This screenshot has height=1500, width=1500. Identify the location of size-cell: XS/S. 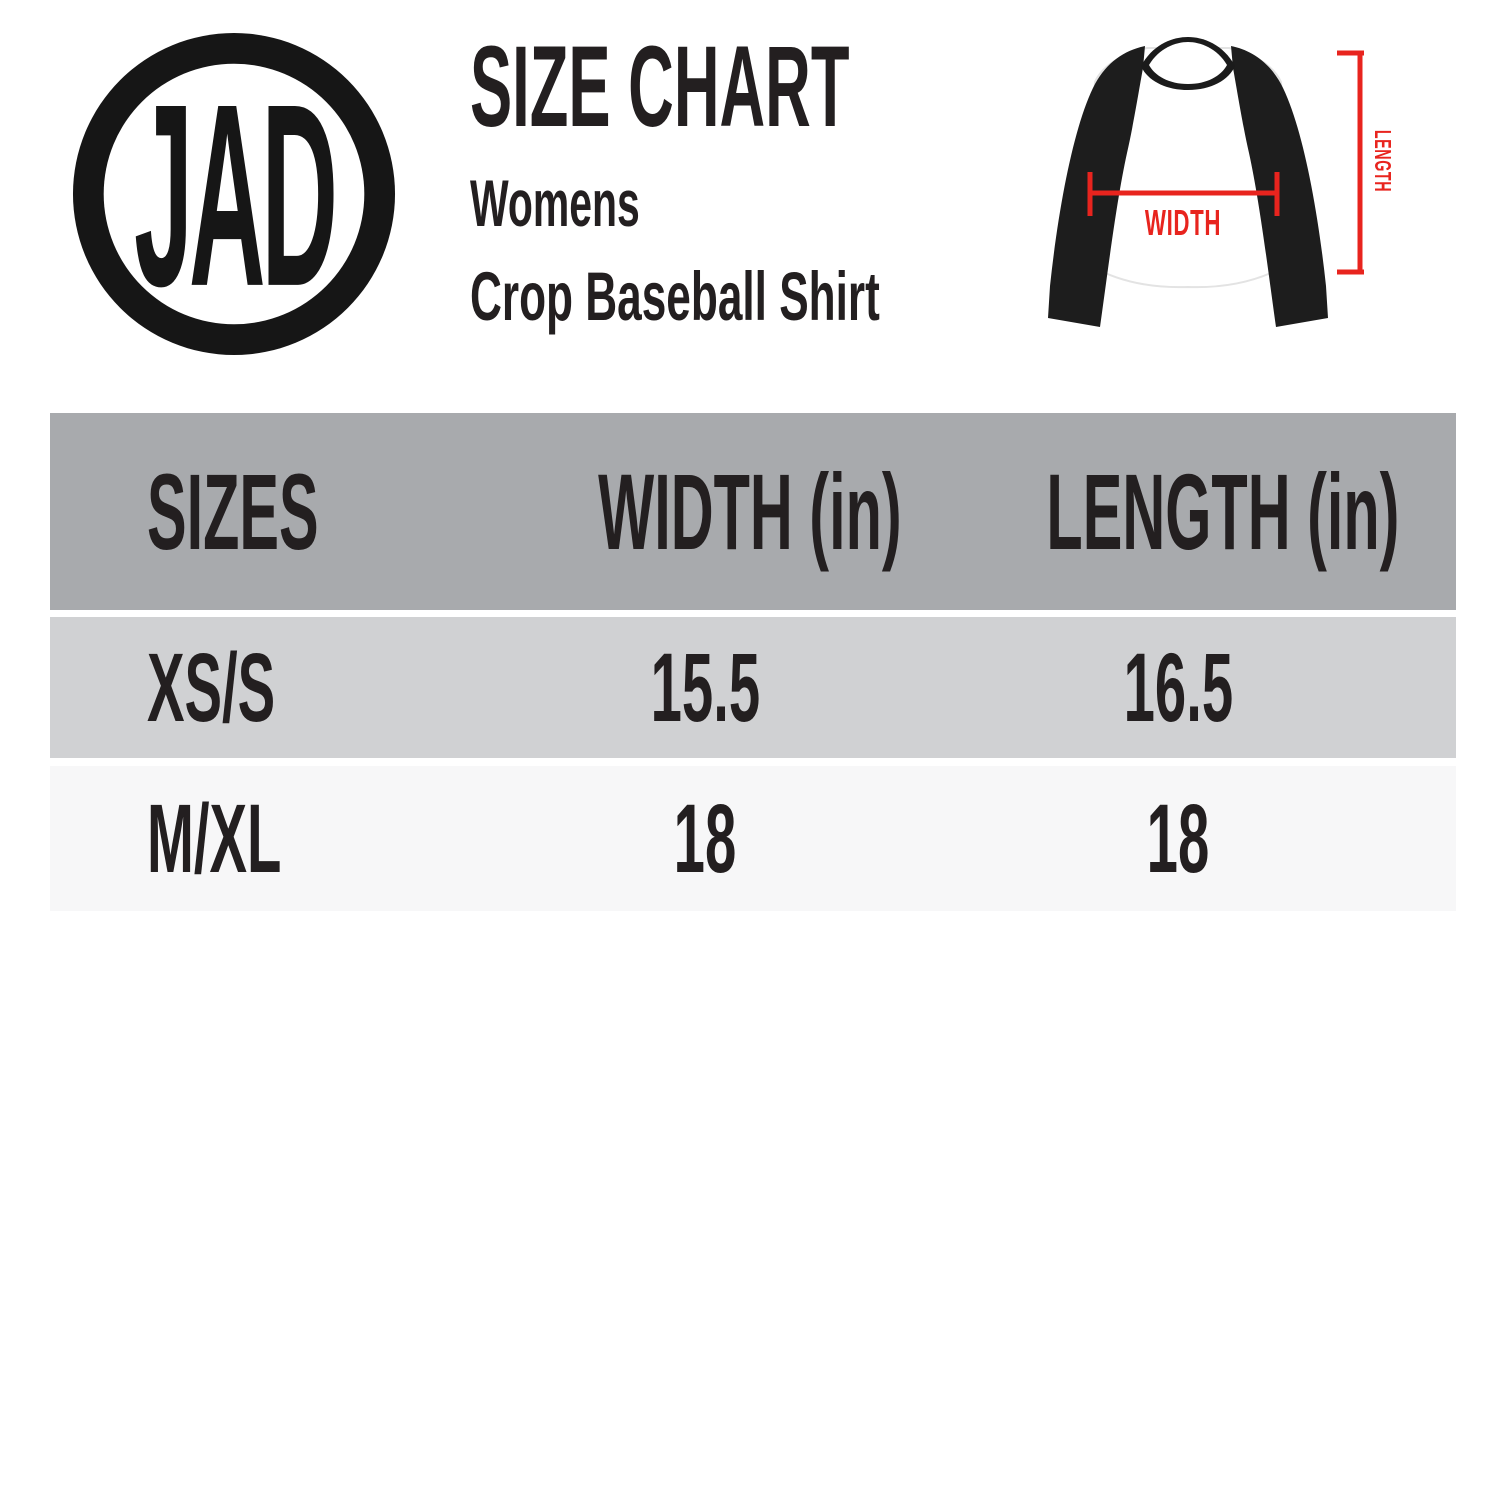
(211, 687).